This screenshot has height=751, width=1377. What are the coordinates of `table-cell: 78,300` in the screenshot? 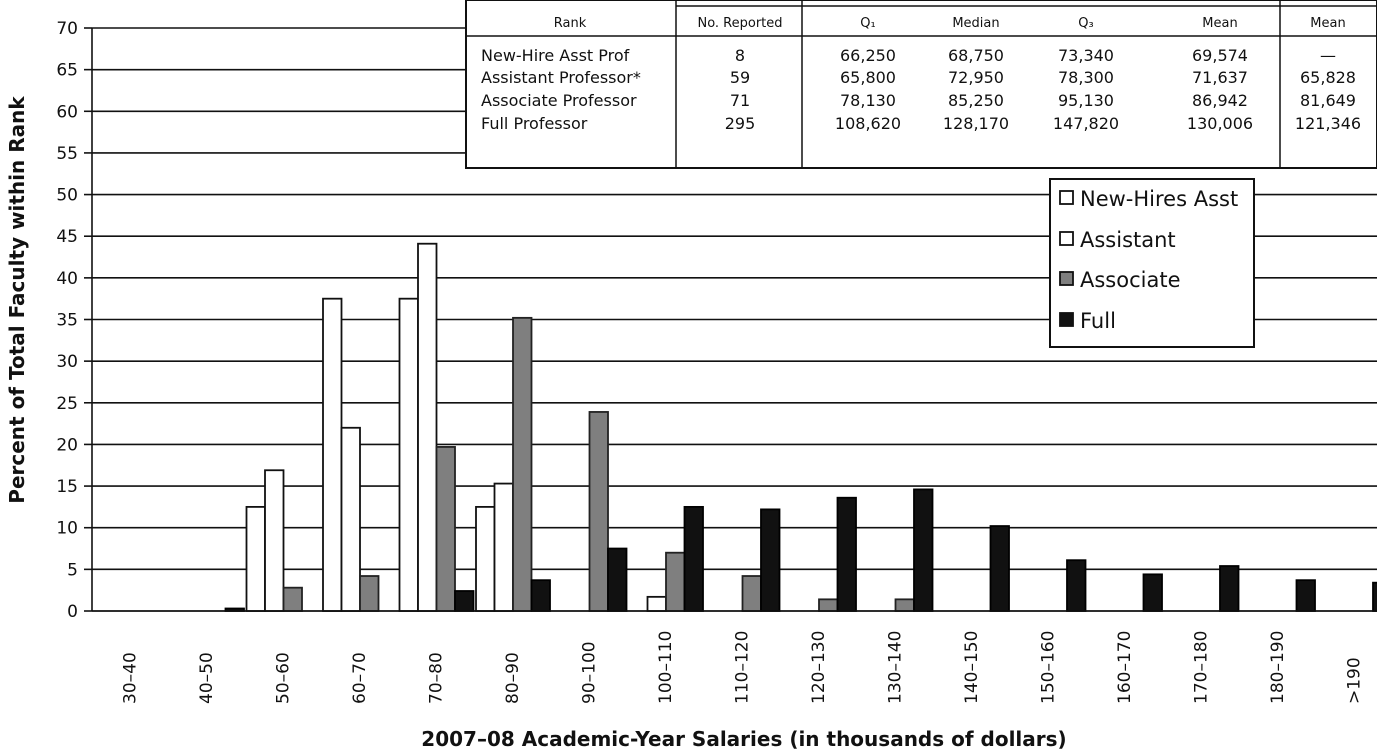 It's located at (1086, 77).